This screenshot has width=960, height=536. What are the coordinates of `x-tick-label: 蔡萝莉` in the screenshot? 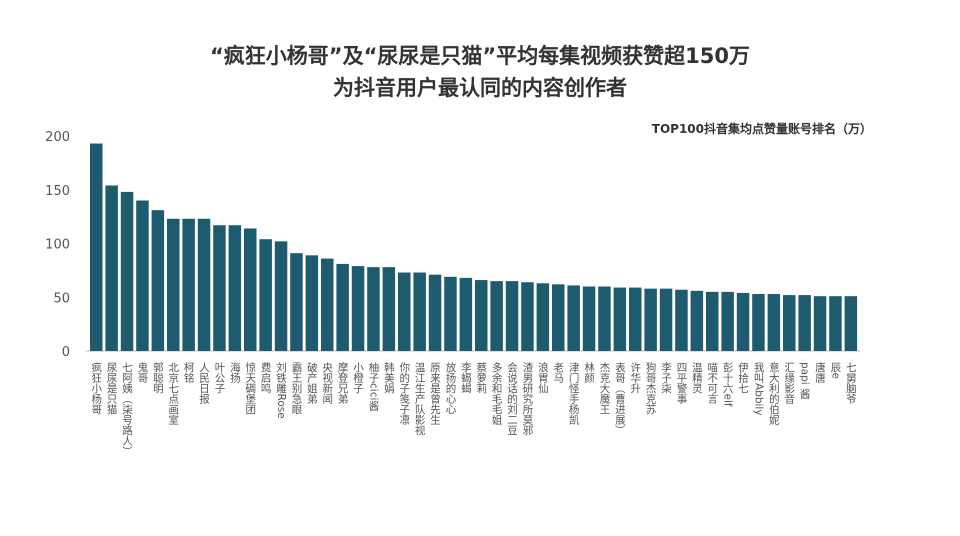 It's located at (481, 377).